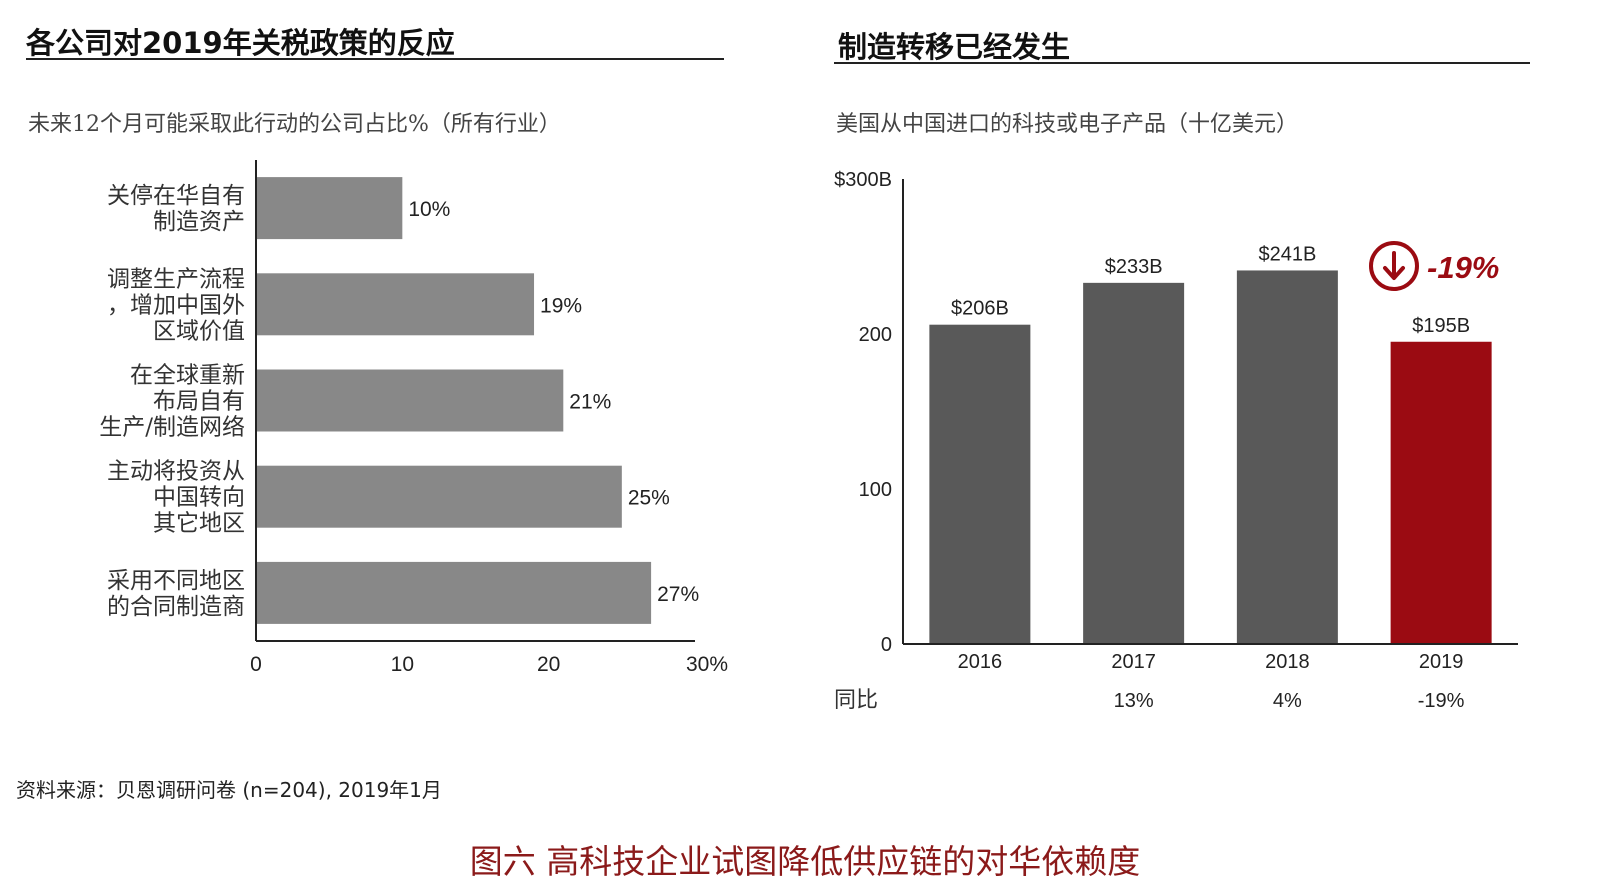  I want to click on bar-value-label-4: 25%, so click(649, 498).